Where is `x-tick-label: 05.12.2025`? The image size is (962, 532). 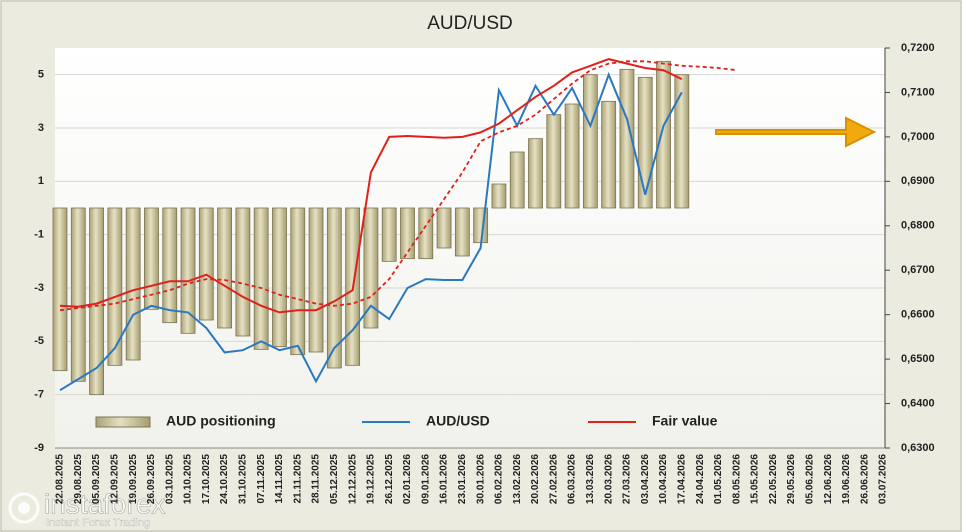 x-tick-label: 05.12.2025 is located at coordinates (334, 479).